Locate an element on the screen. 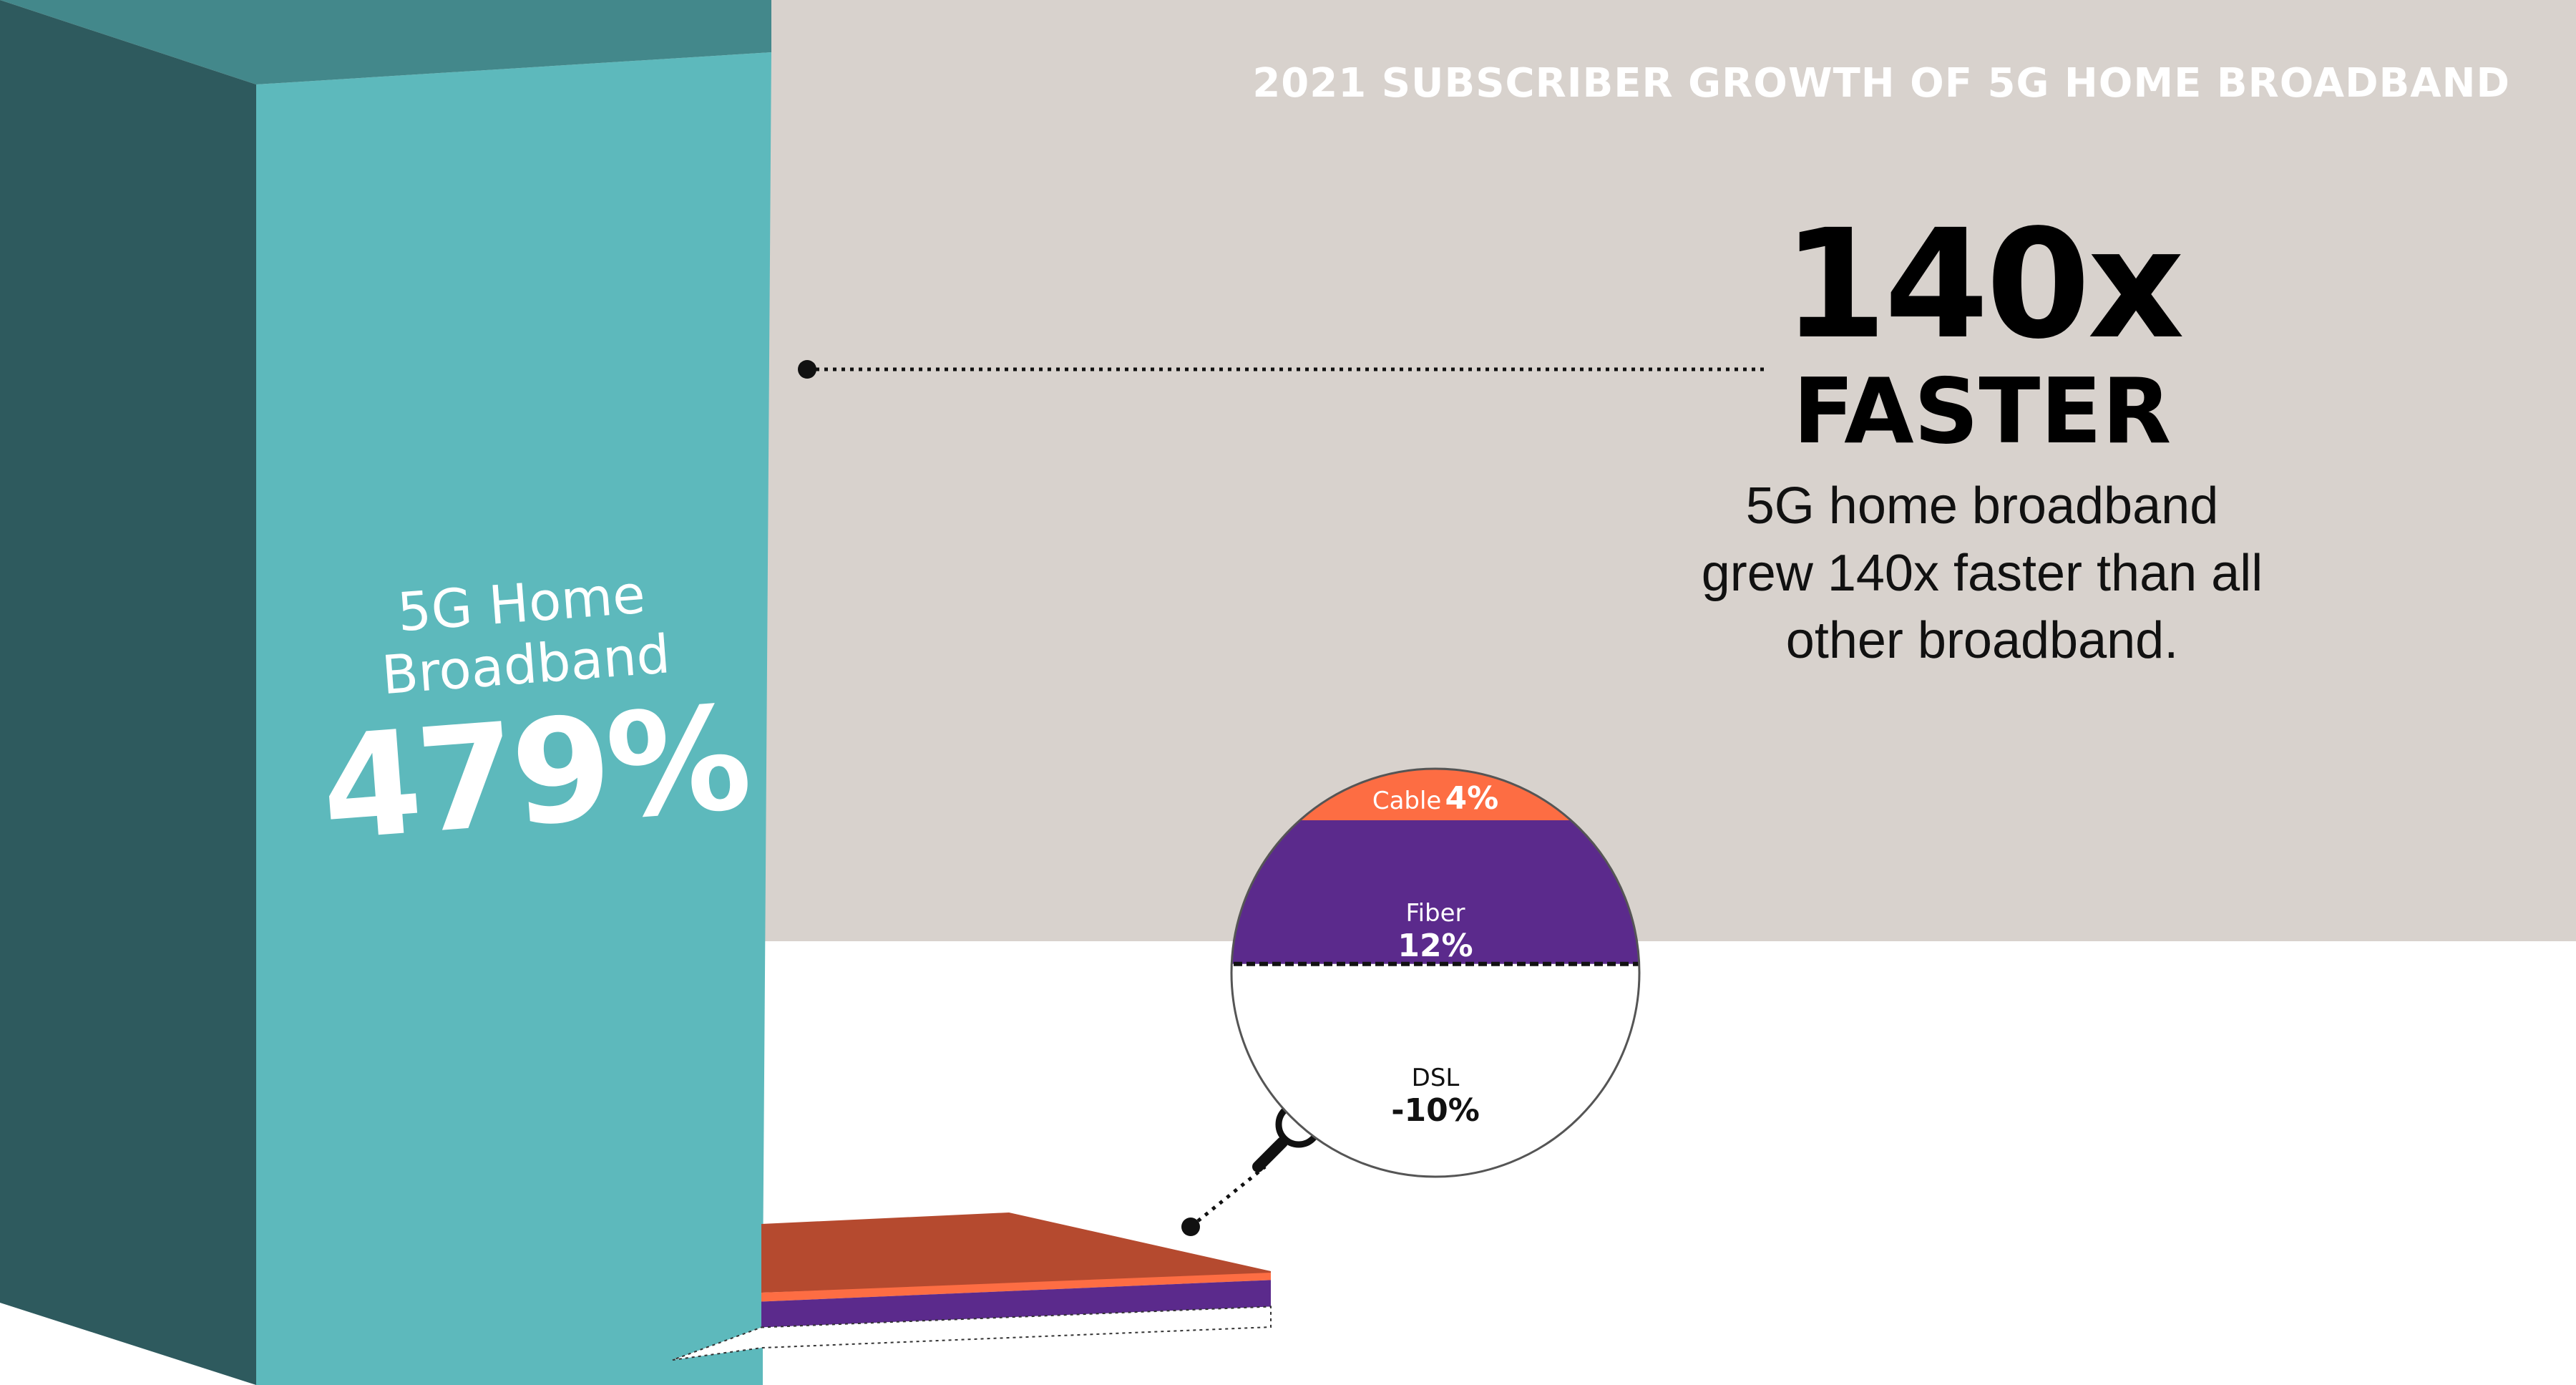  dsl-name: DSL is located at coordinates (1435, 1078).